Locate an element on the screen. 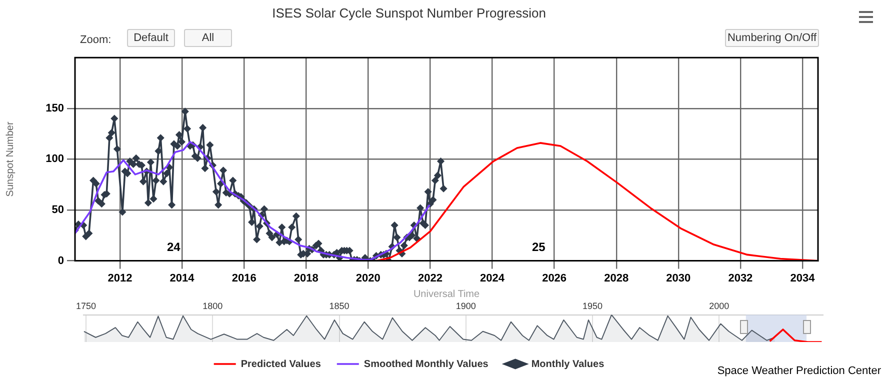 This screenshot has height=379, width=887. text: Numbering On/Off is located at coordinates (772, 38).